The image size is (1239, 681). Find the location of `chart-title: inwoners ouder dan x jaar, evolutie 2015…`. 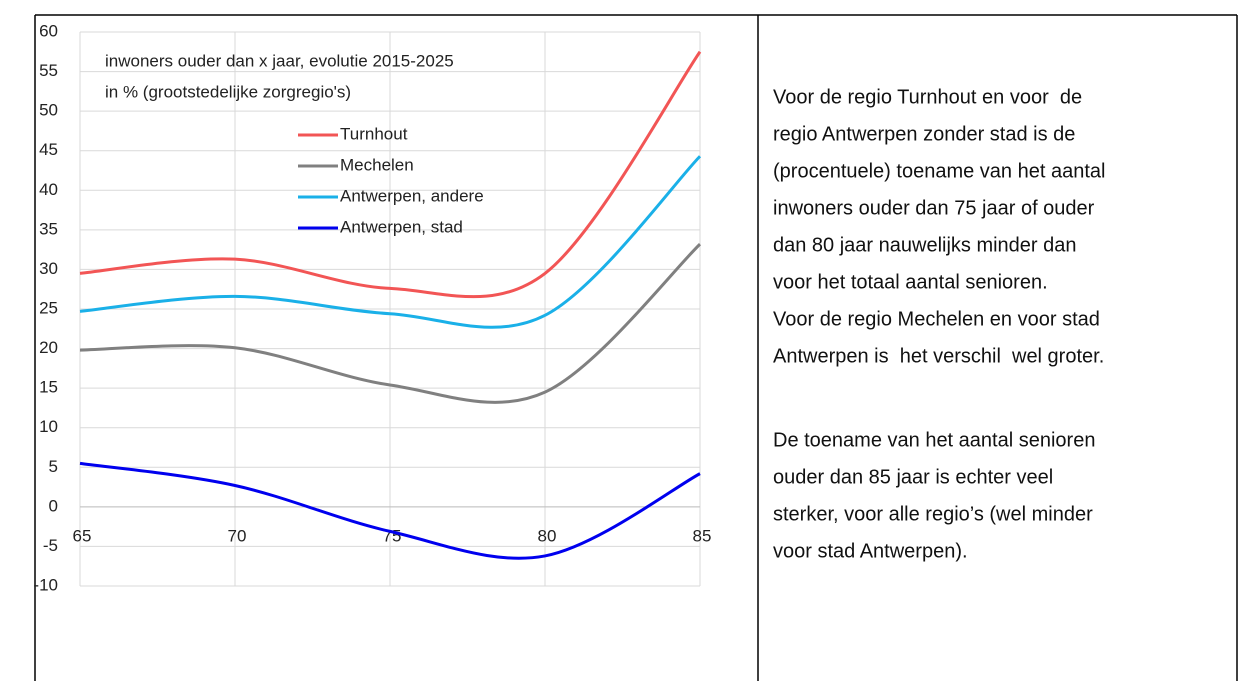

chart-title: inwoners ouder dan x jaar, evolutie 2015… is located at coordinates (279, 60).